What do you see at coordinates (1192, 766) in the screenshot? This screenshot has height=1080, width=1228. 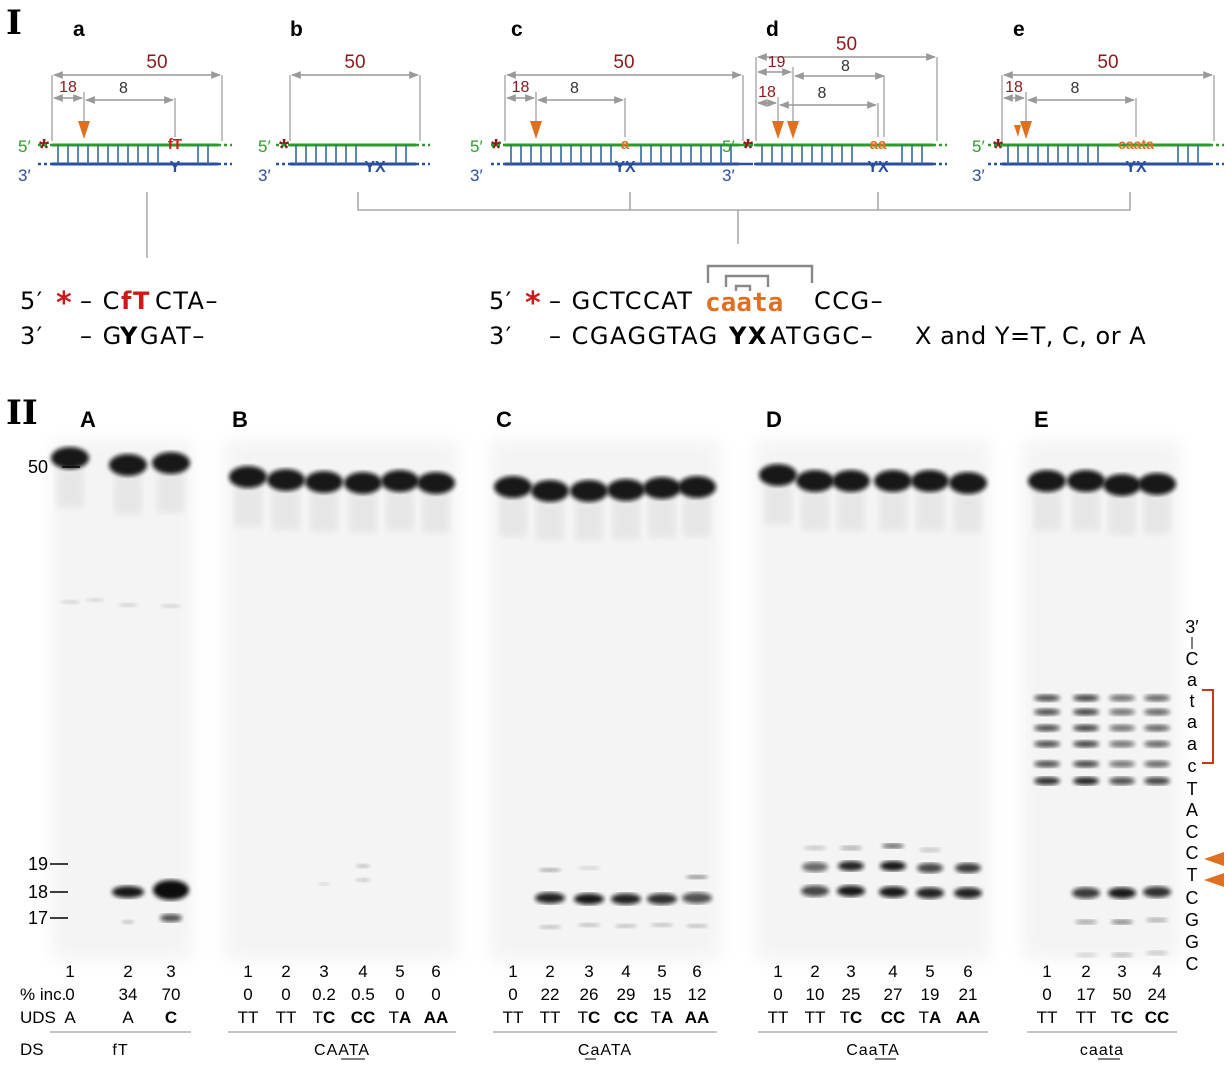 I see `ladder-letter: c` at bounding box center [1192, 766].